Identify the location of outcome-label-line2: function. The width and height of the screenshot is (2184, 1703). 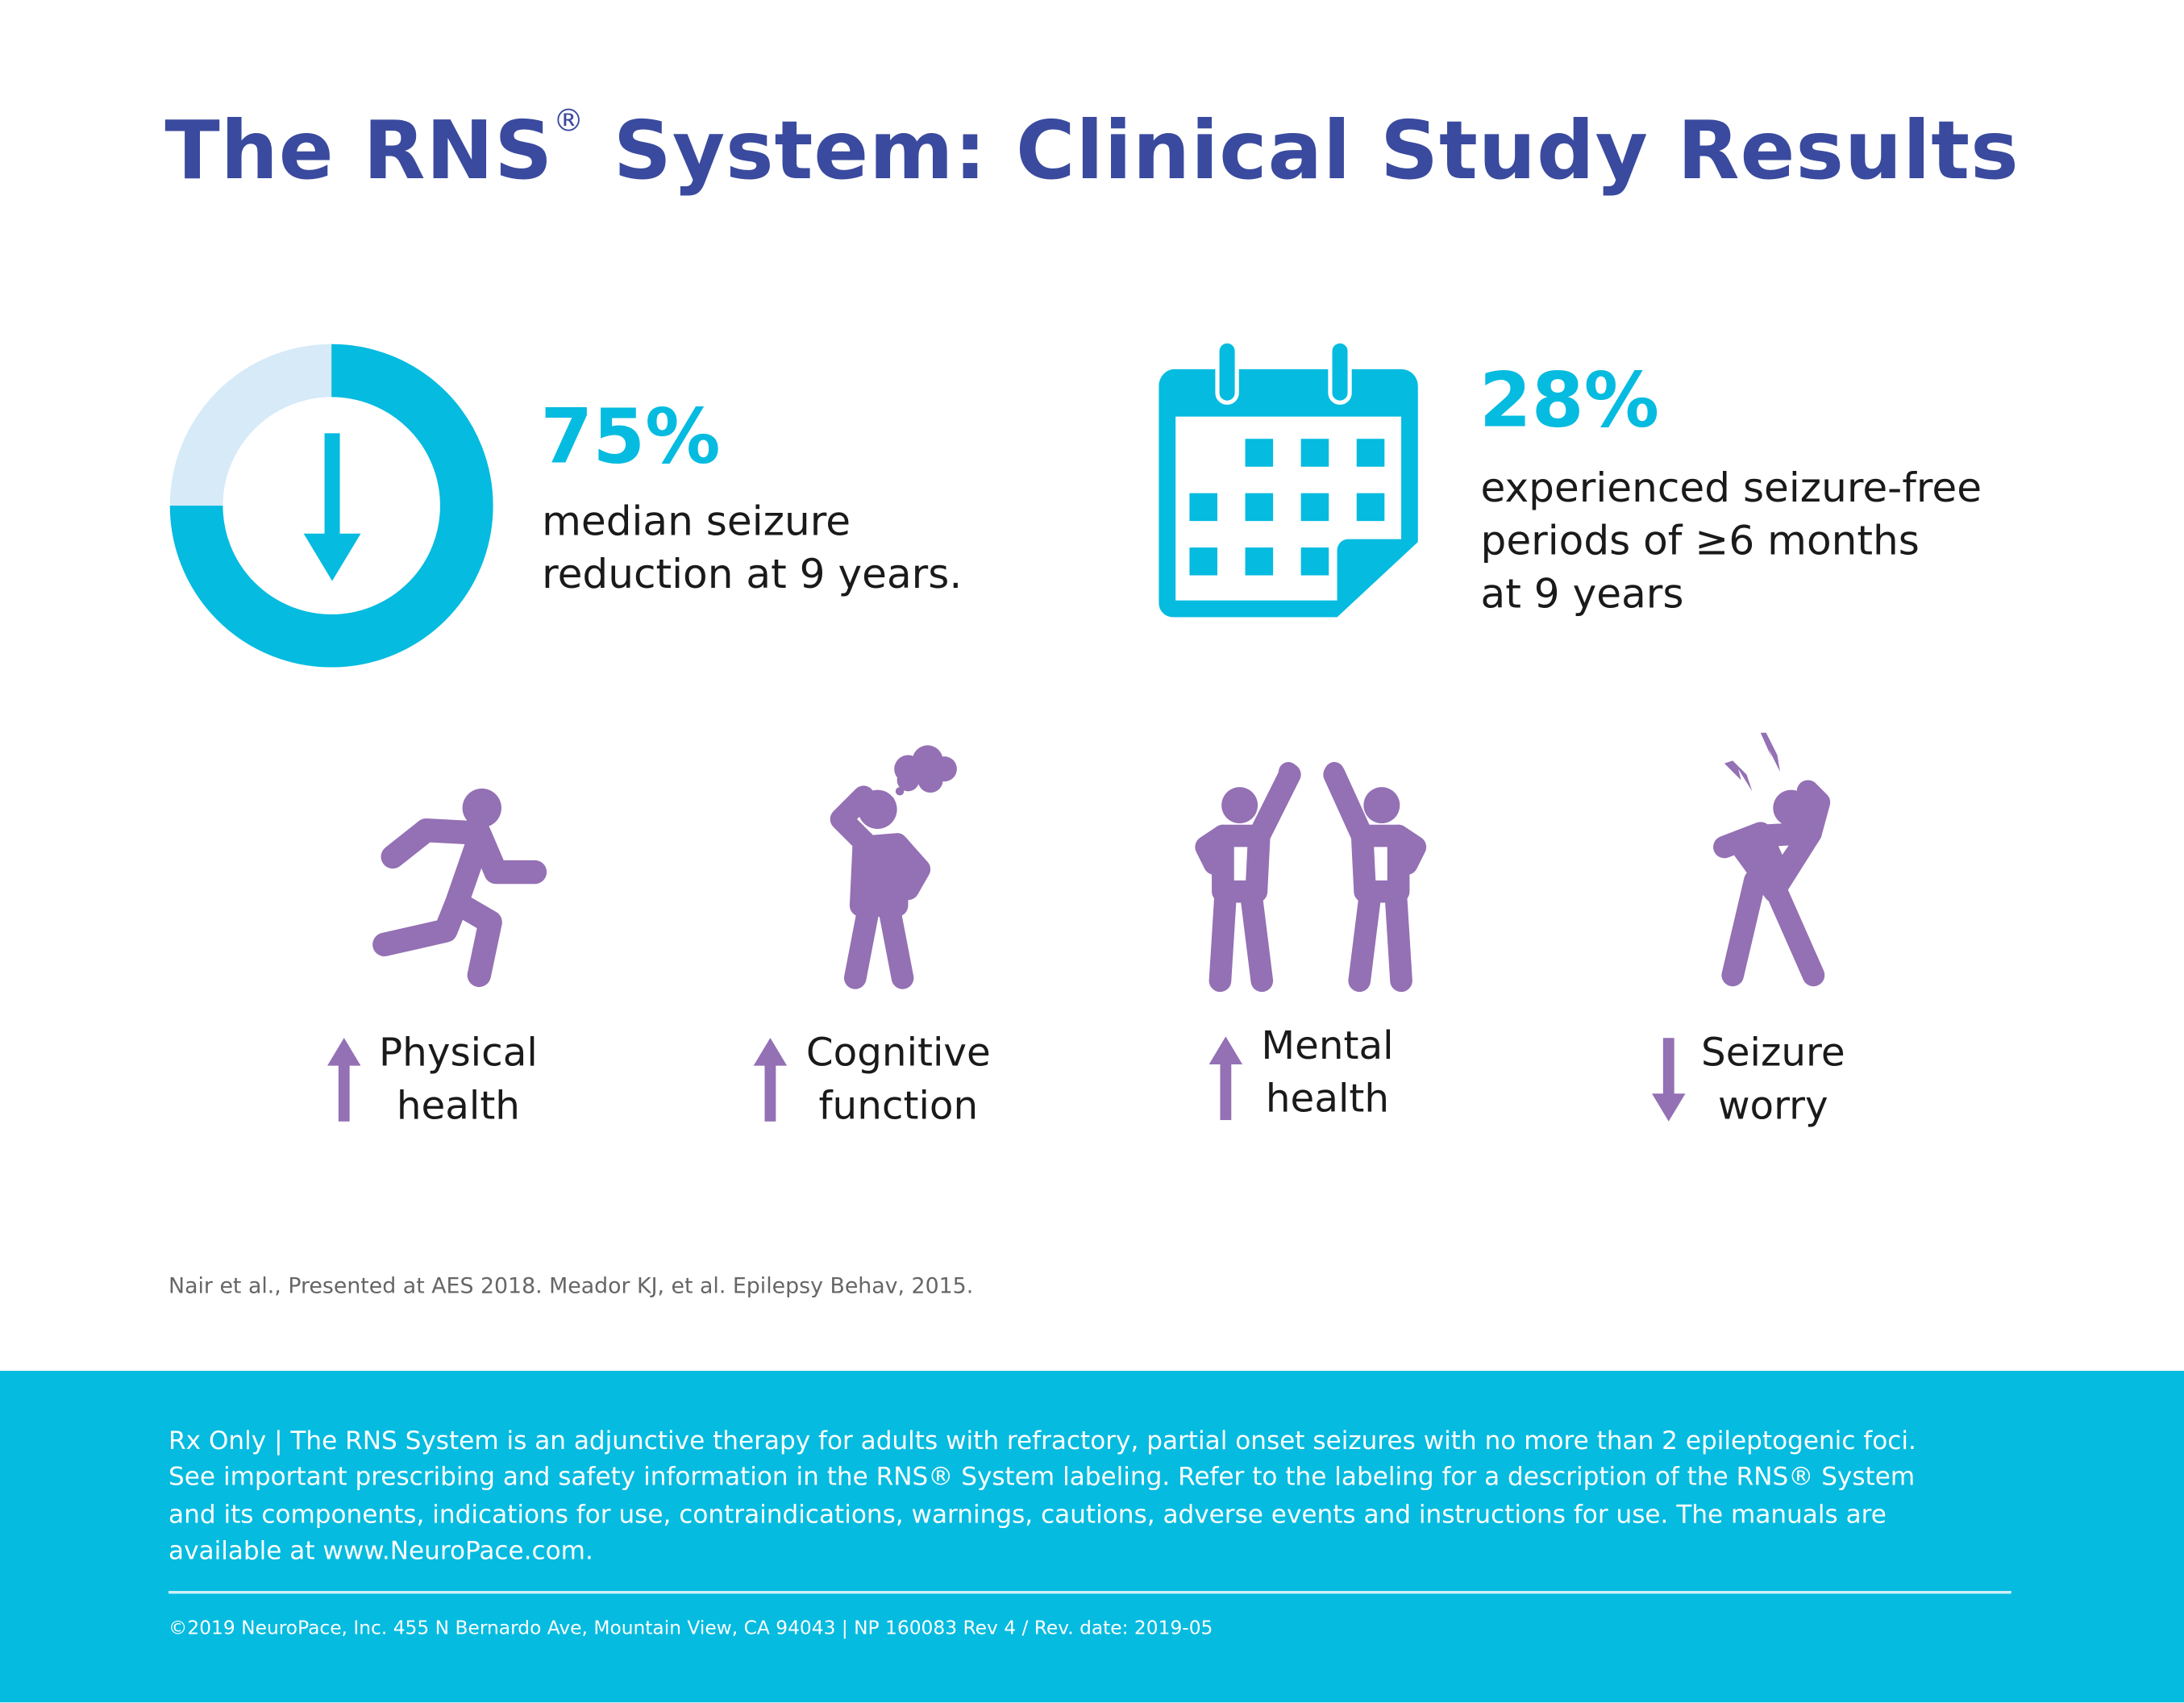
(898, 1105).